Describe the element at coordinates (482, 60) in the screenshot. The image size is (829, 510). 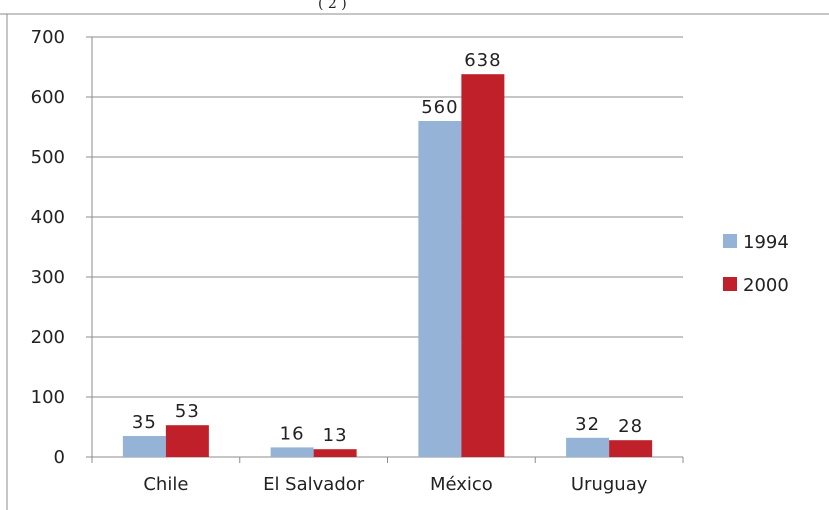
I see `data-label: 638` at that location.